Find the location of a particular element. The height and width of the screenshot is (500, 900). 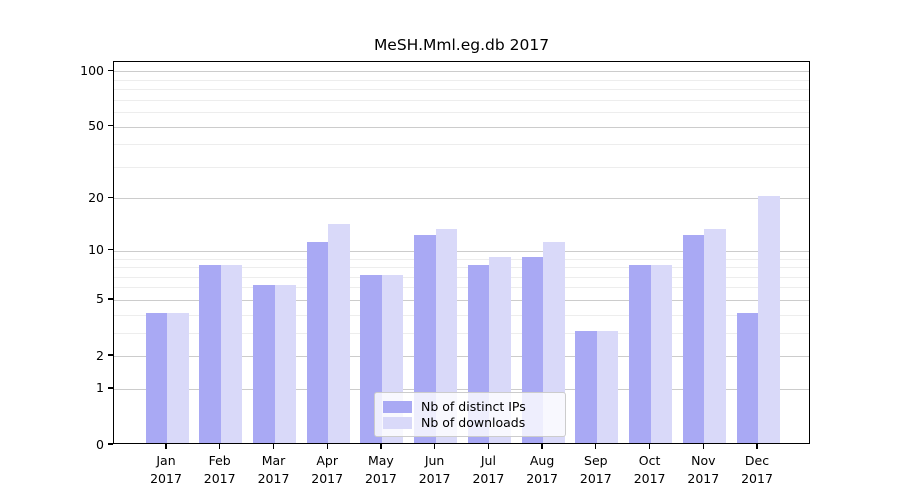

bar-downloads-nov is located at coordinates (715, 336).